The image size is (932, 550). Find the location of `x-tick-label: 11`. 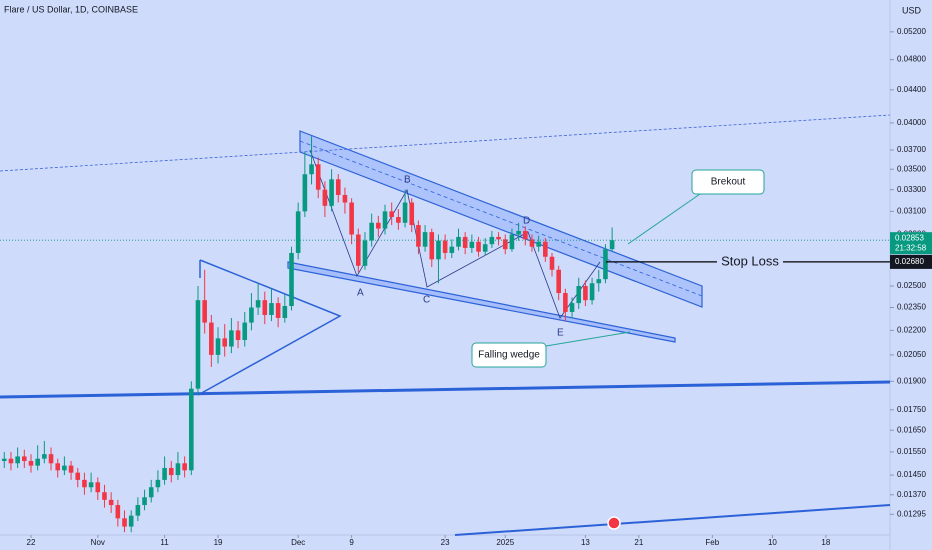

x-tick-label: 11 is located at coordinates (164, 542).